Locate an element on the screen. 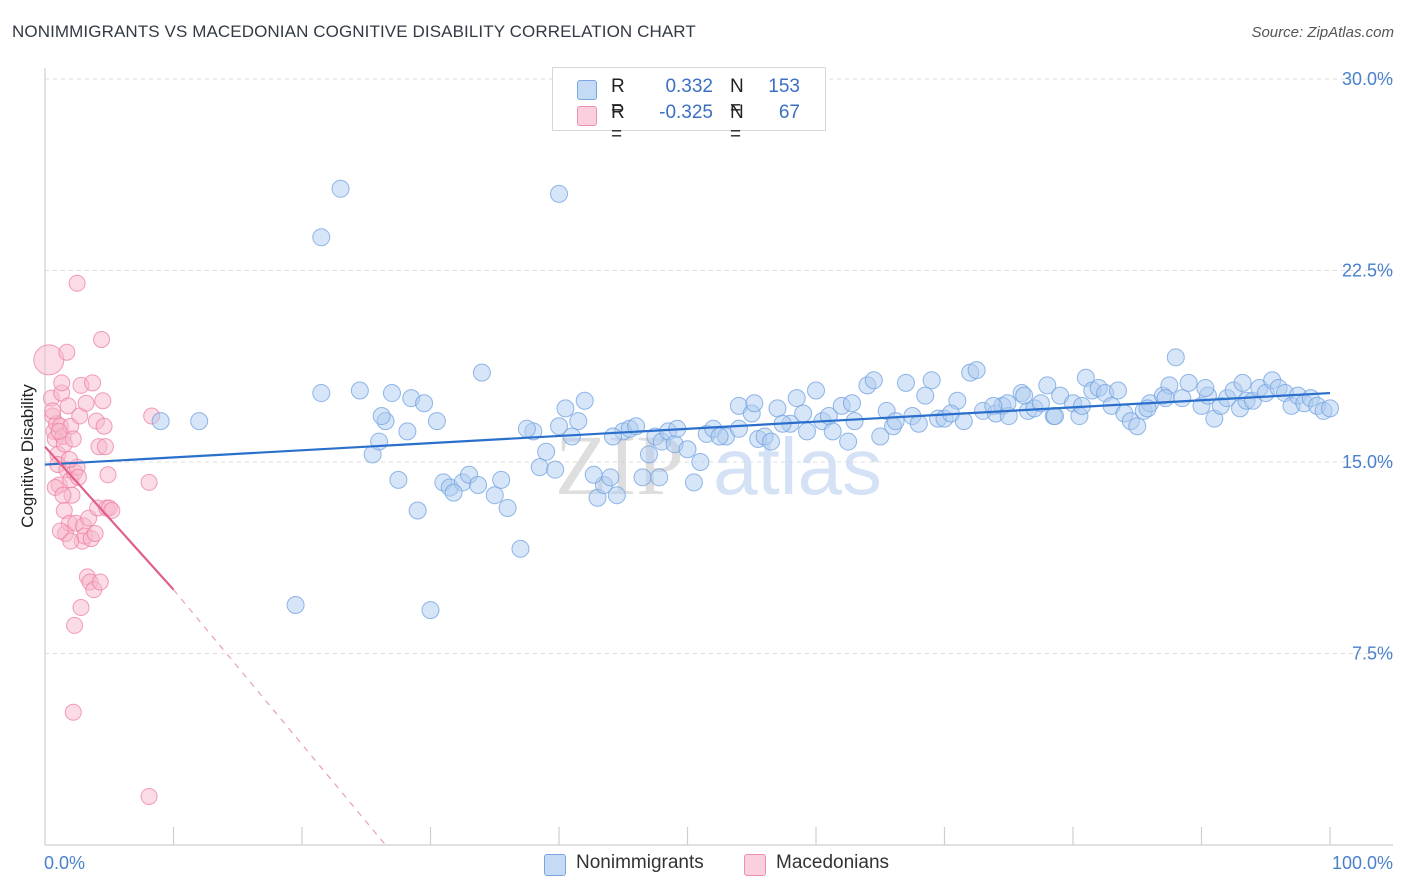 Image resolution: width=1406 pixels, height=892 pixels. legend-swatch-pink is located at coordinates (755, 865).